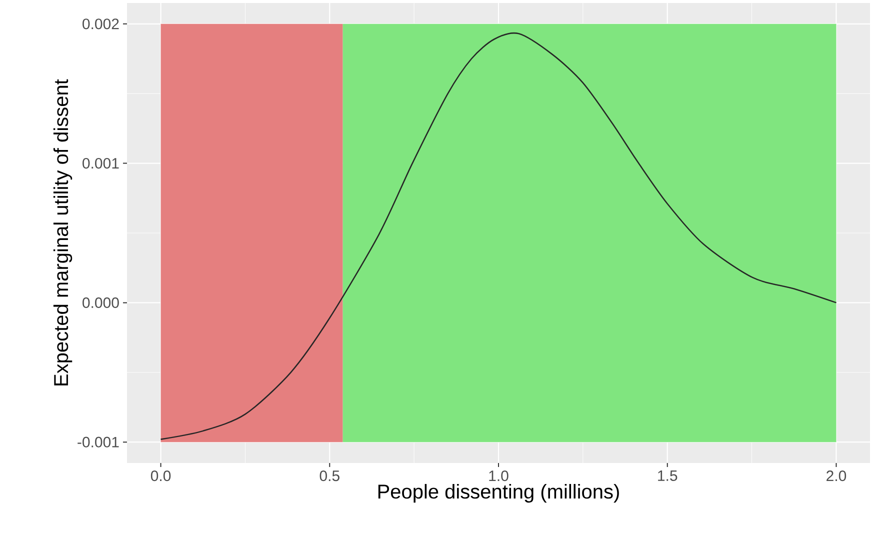 This screenshot has height=538, width=874. What do you see at coordinates (160, 476) in the screenshot?
I see `x-tick-label: 0.0` at bounding box center [160, 476].